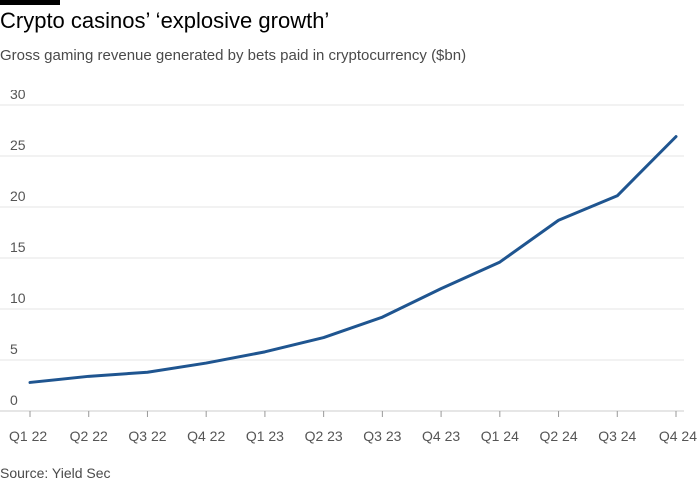 This screenshot has height=500, width=700. I want to click on x-tick-label: Q4 23, so click(441, 436).